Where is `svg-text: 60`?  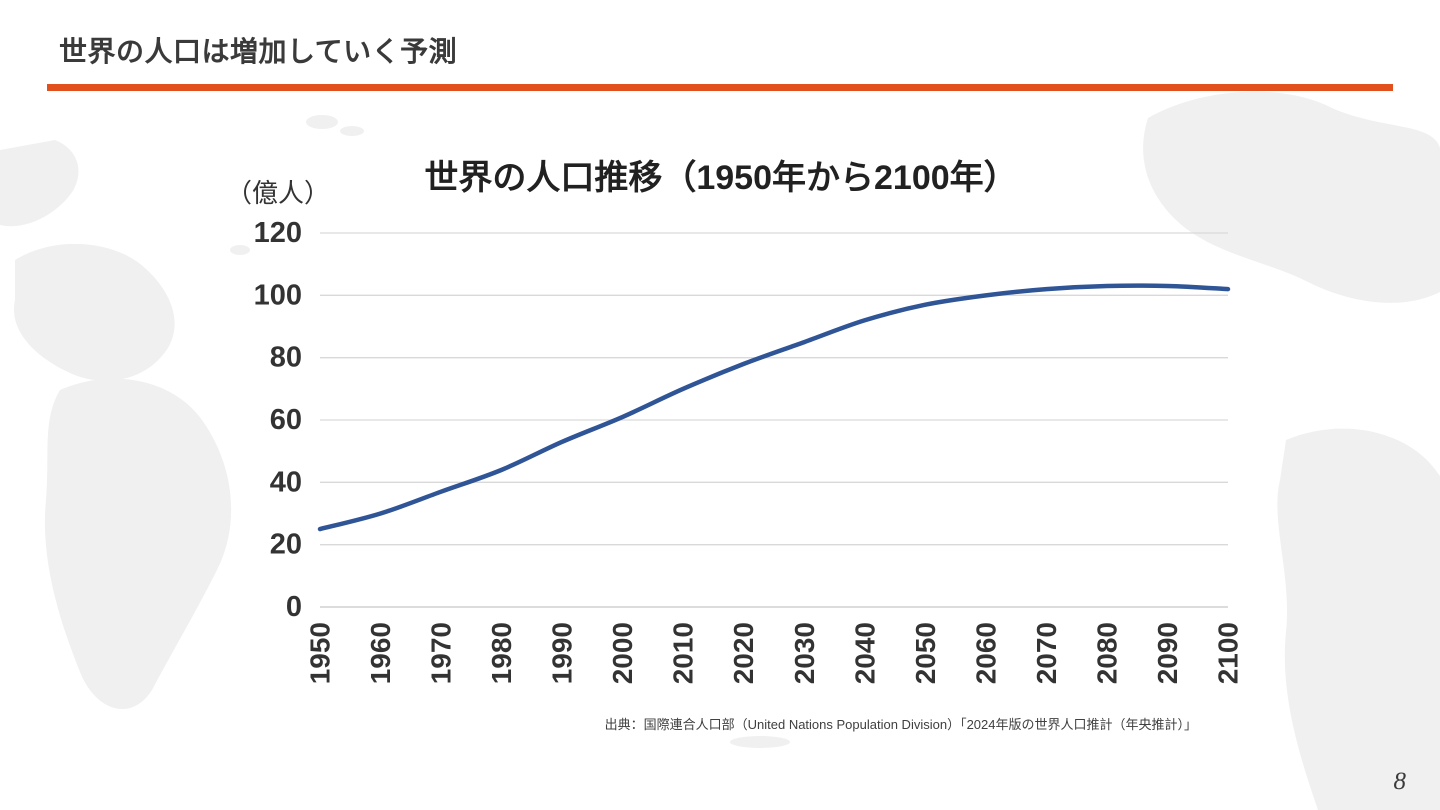 svg-text: 60 is located at coordinates (286, 420).